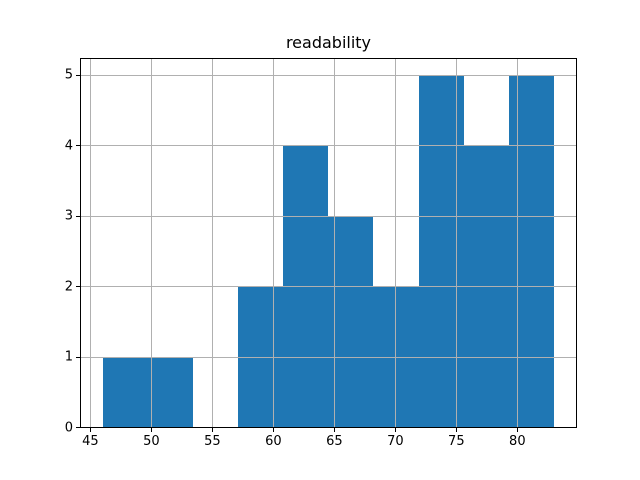 Image resolution: width=640 pixels, height=480 pixels. What do you see at coordinates (90, 441) in the screenshot?
I see `x-tick-label: 45` at bounding box center [90, 441].